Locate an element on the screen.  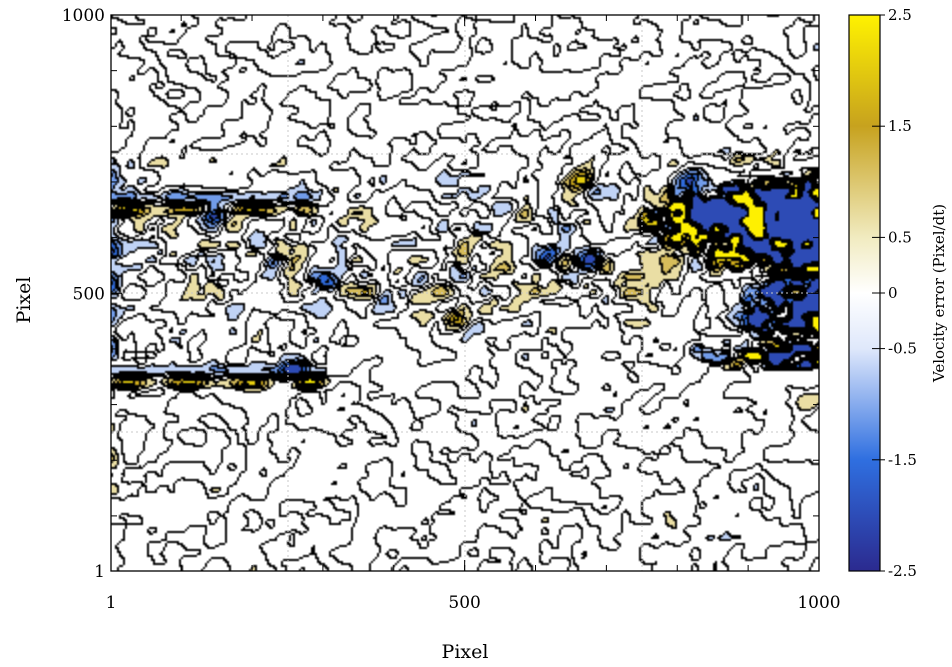
colorbar-tick-labels: 2.5 1.5 0.5 0 -0.5 -1.5 -2.5 is located at coordinates (902, 293).